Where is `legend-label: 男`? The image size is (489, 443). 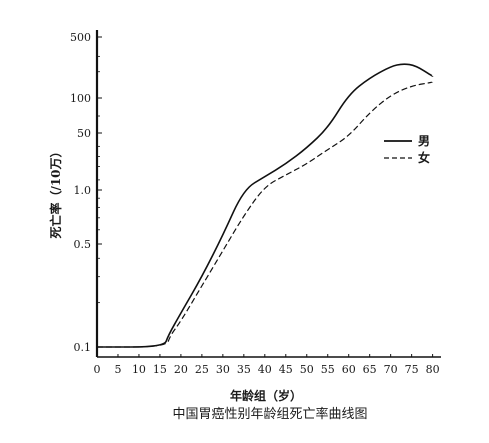 legend-label: 男 is located at coordinates (424, 141).